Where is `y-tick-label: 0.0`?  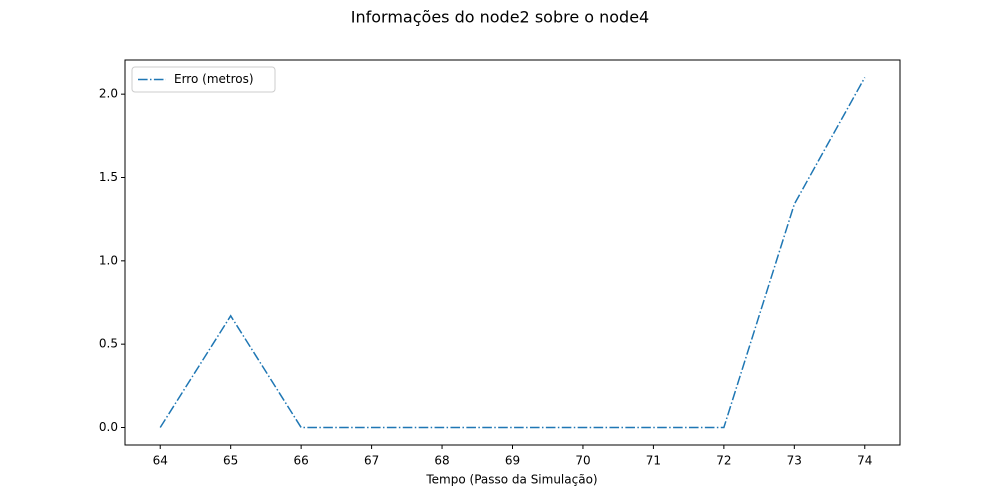 y-tick-label: 0.0 is located at coordinates (108, 427).